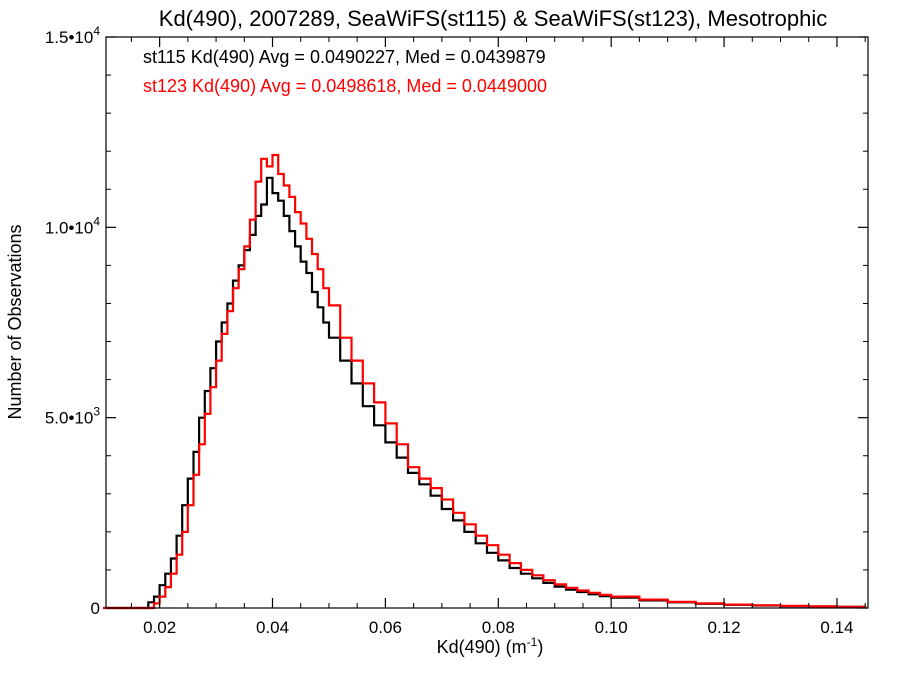 Image resolution: width=900 pixels, height=675 pixels. Describe the element at coordinates (532, 642) in the screenshot. I see `x-axis-label-sup: -1` at that location.